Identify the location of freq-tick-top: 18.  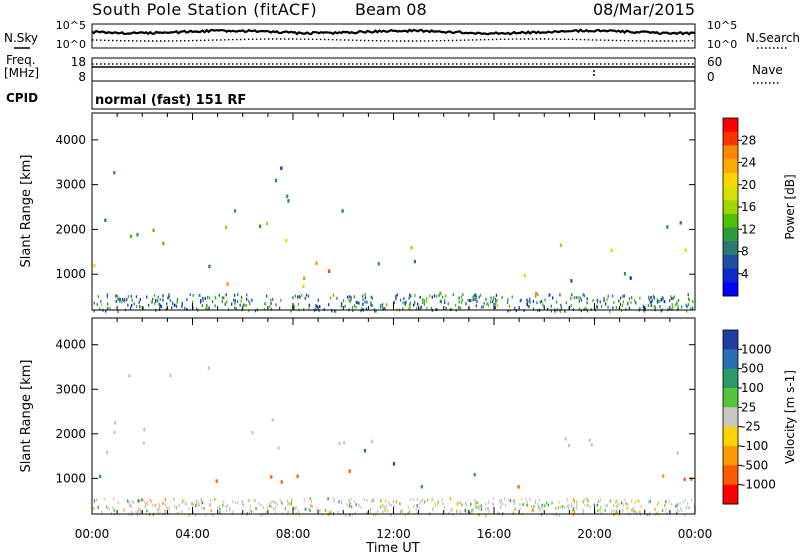
(78, 62).